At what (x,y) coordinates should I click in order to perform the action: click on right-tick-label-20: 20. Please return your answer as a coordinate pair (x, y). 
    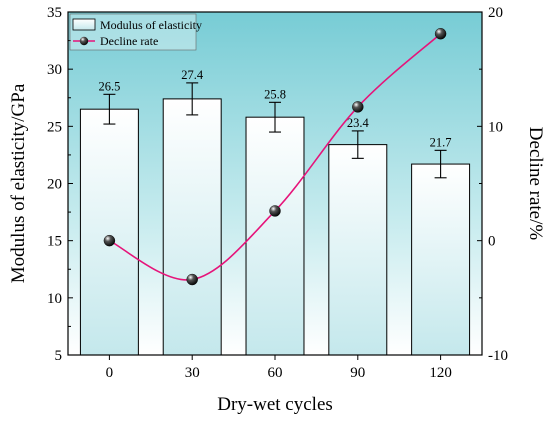
    Looking at the image, I should click on (495, 13).